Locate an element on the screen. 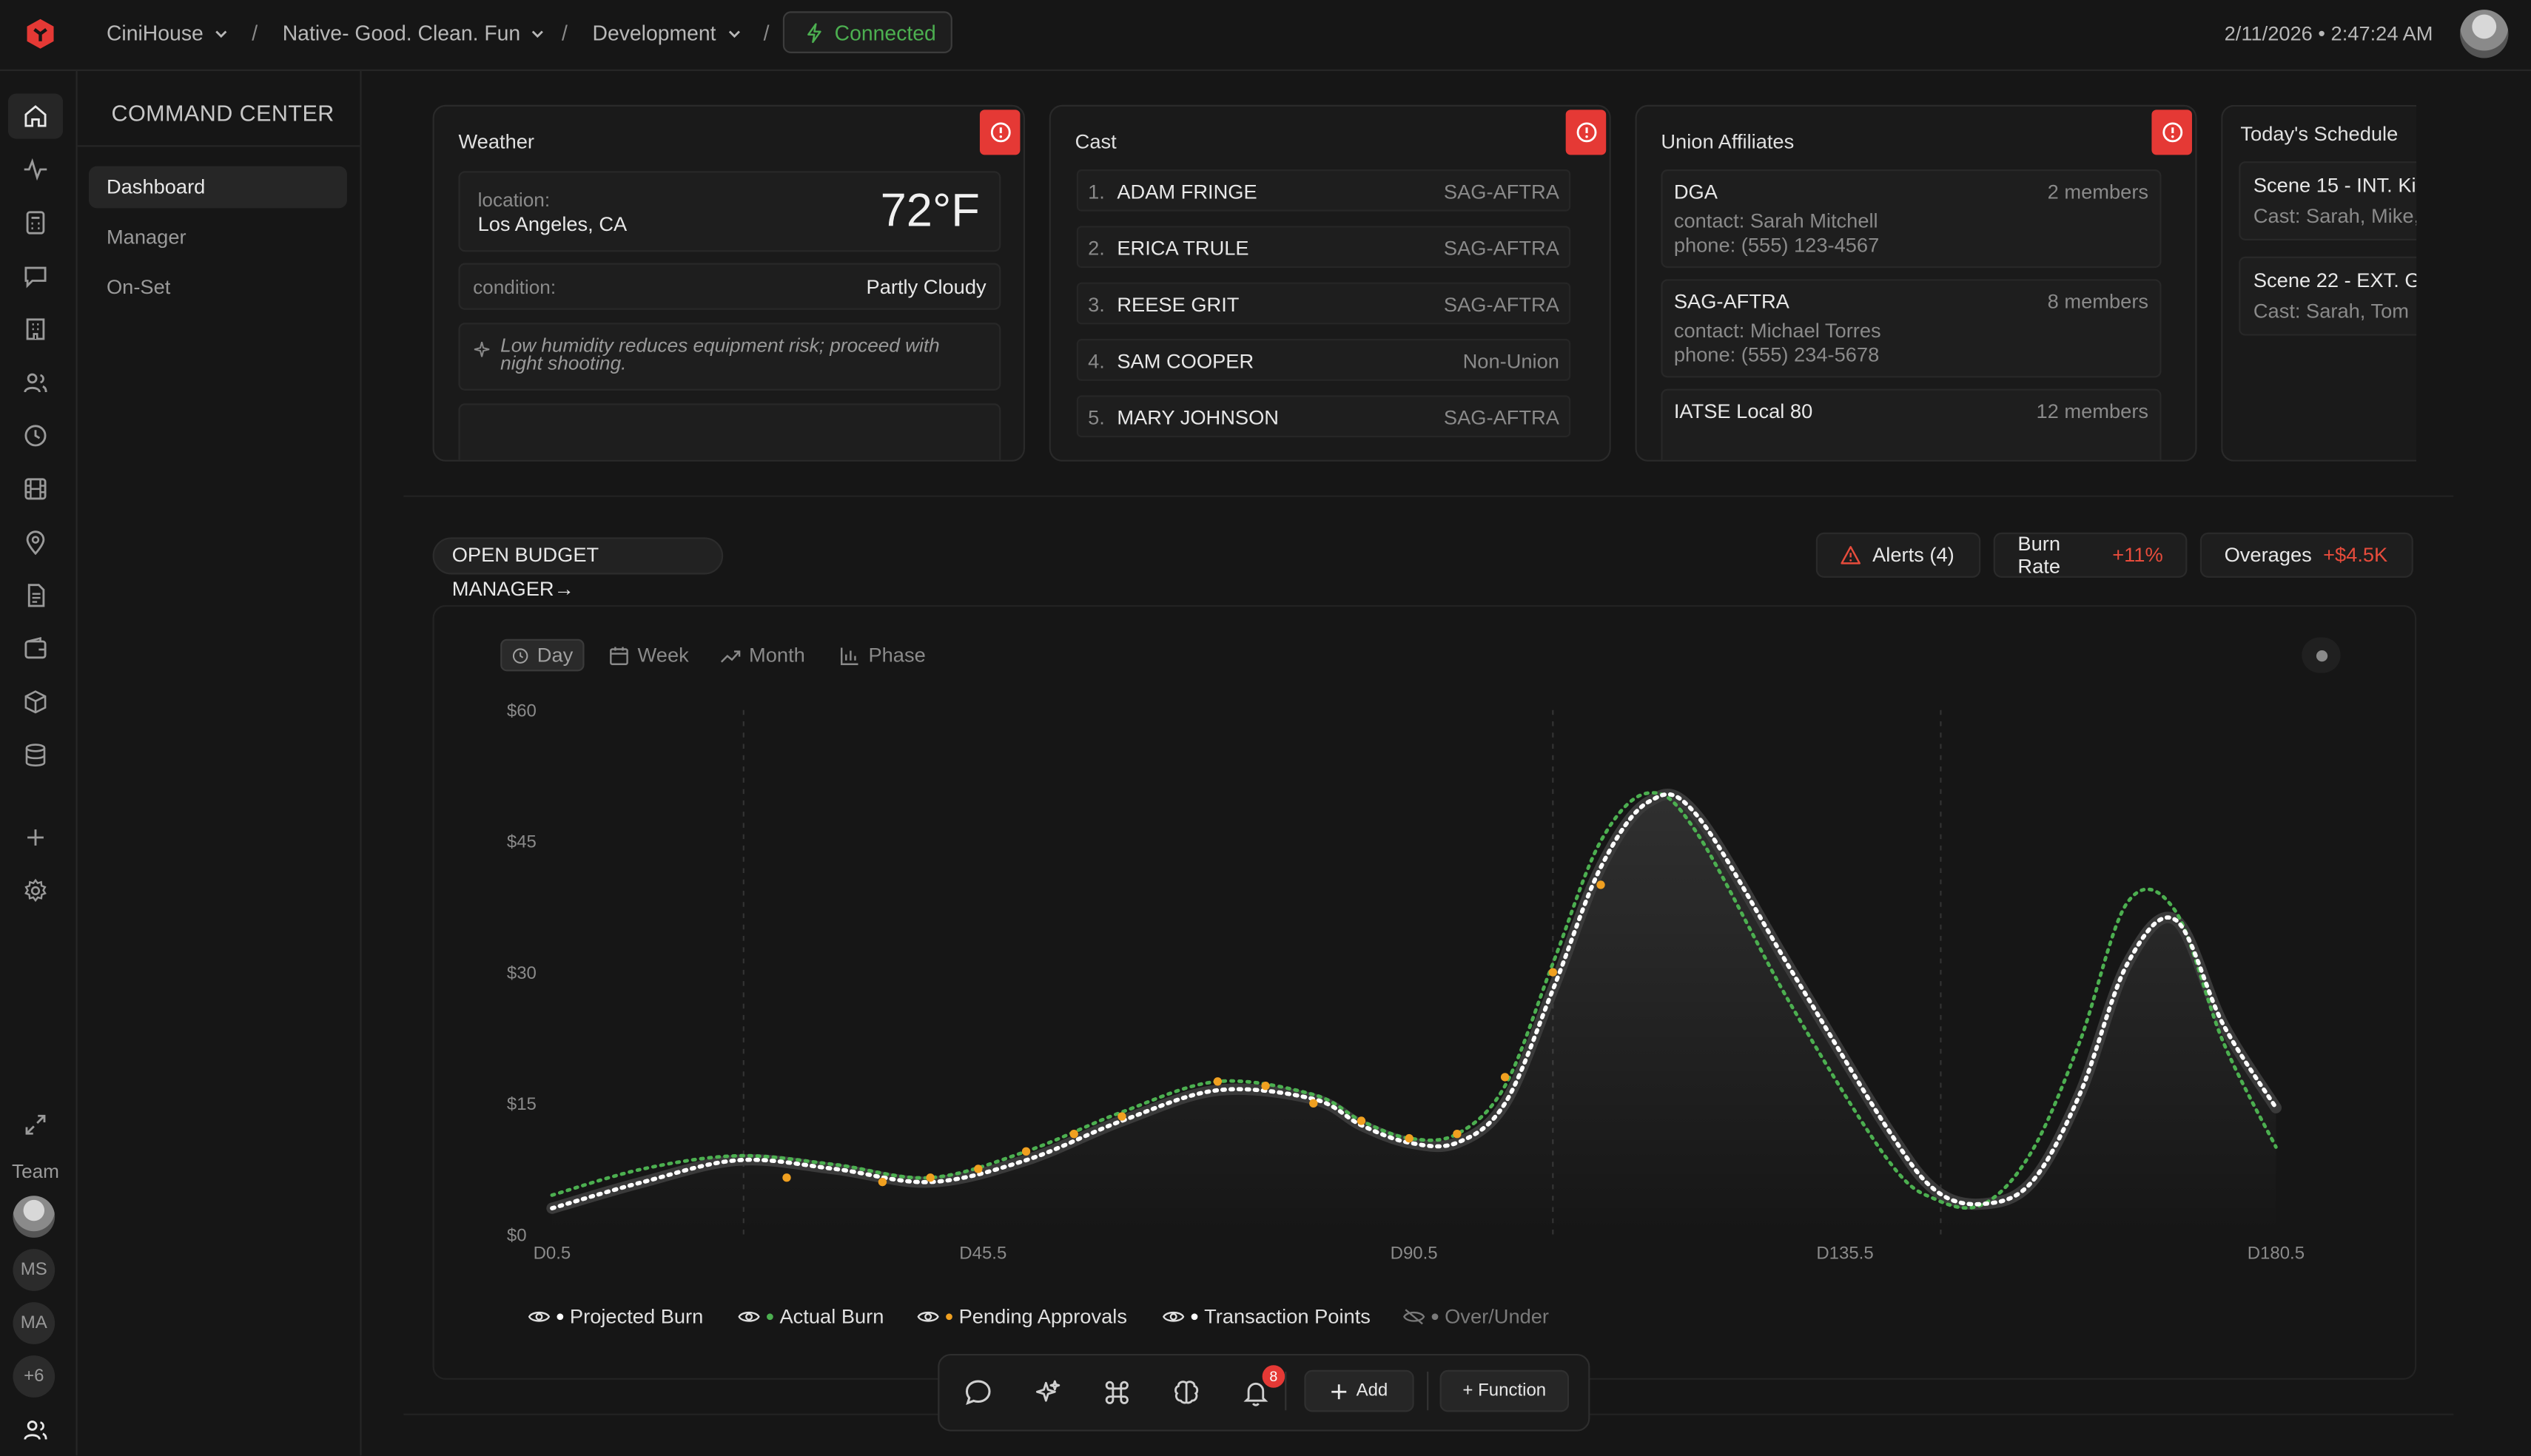 The height and width of the screenshot is (1456, 2531). schedule-item: Scene 22 - EXT. G Cast: Sarah, Tom is located at coordinates (2328, 296).